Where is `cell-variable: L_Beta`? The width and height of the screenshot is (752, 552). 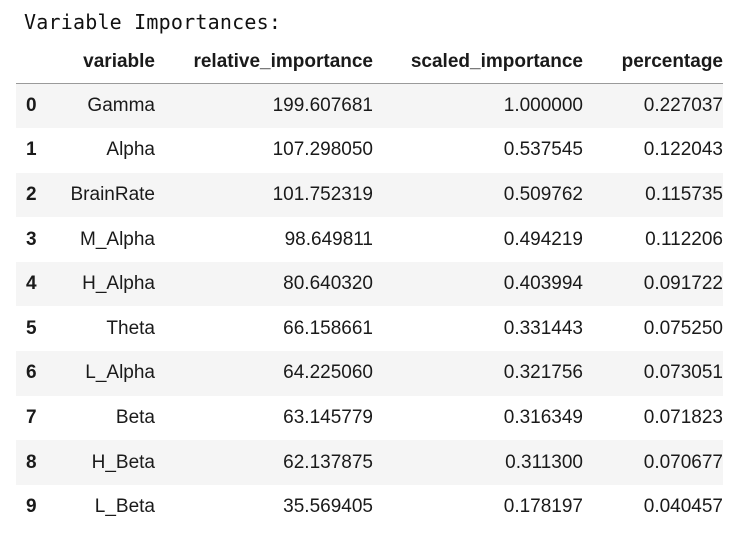 cell-variable: L_Beta is located at coordinates (124, 507).